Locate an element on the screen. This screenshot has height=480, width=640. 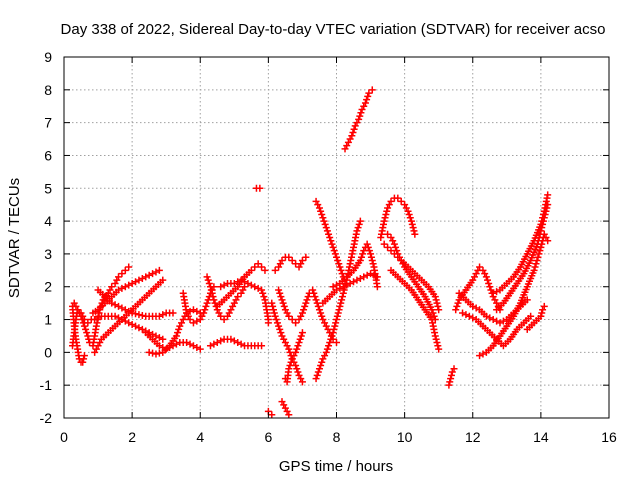
y-tick-labels: -2 -1 0 1 2 3 4 5 6 7 8 9 is located at coordinates (46, 237).